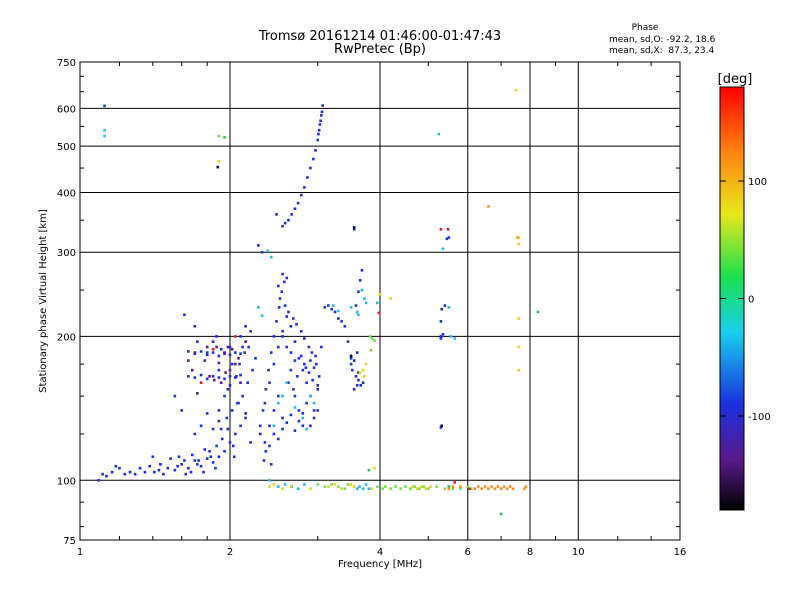 The image size is (800, 600). Describe the element at coordinates (66, 253) in the screenshot. I see `y-tick-label: 300` at that location.